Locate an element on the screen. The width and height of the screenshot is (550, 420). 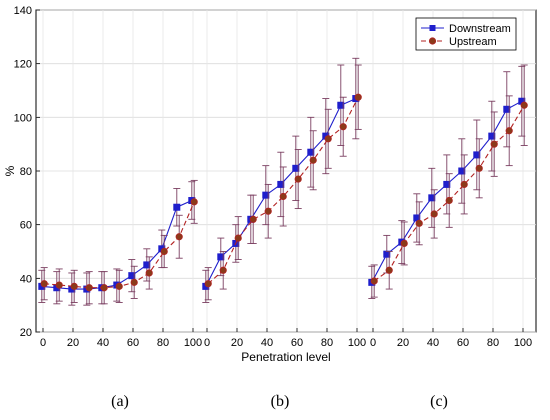
legend-marker-upstream is located at coordinates (432, 41).